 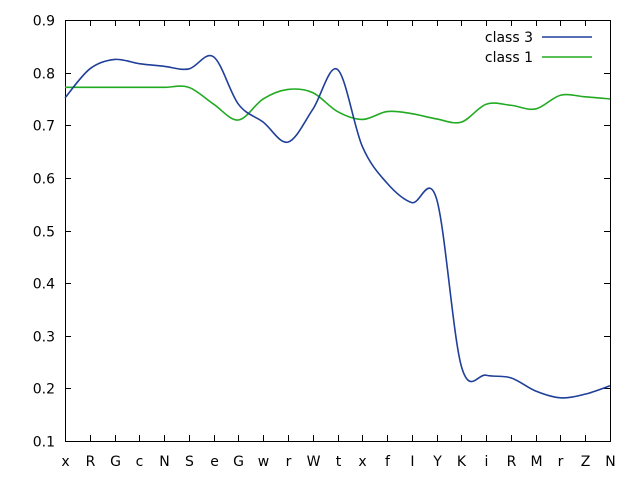 I want to click on x-tick-label: Y, so click(x=437, y=462).